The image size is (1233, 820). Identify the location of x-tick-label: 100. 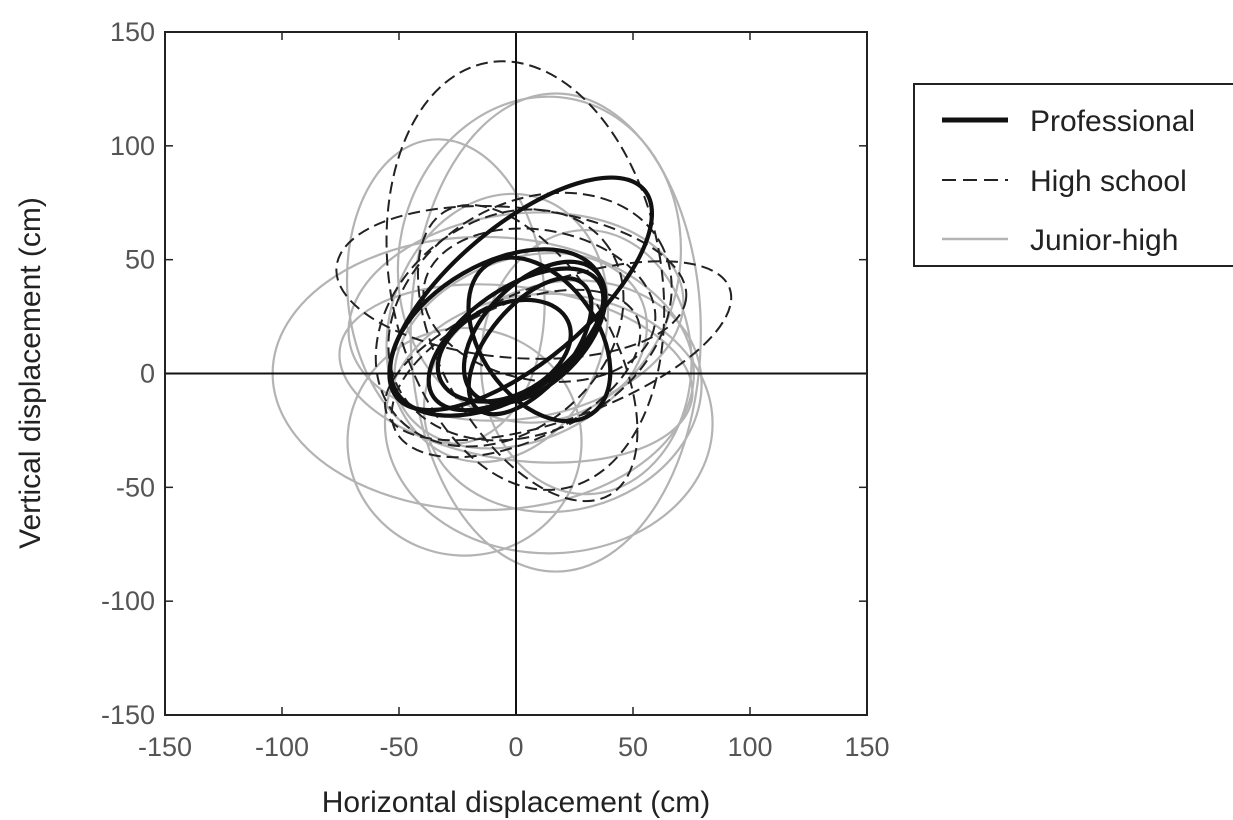
(749, 747).